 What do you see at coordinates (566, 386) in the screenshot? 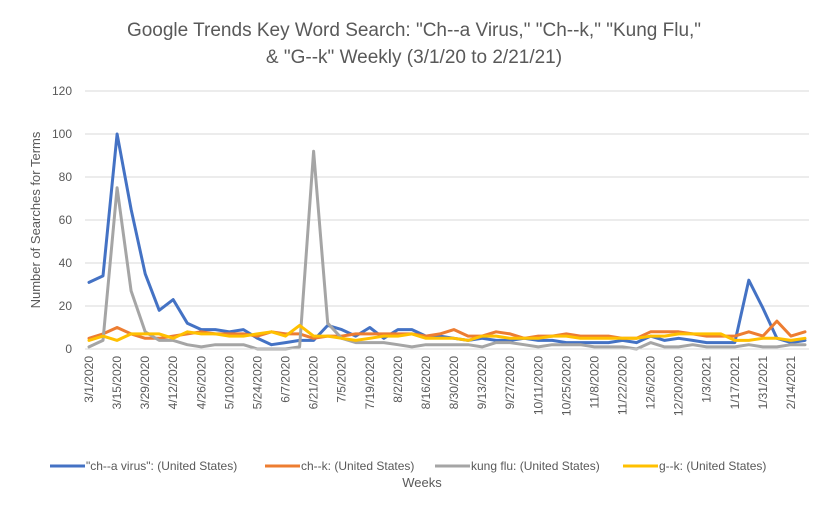
I see `x-tick-label: 10/25/2020` at bounding box center [566, 386].